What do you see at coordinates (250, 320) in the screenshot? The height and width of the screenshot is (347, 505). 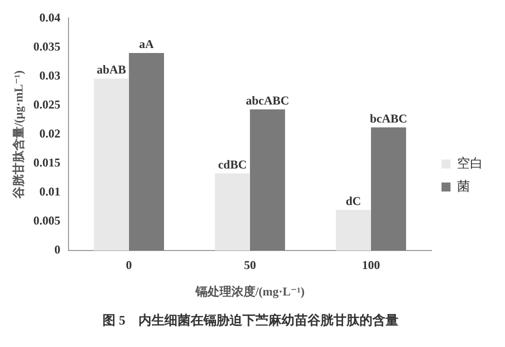 I see `text: 图 5 内生细菌在镉胁迫下苎麻幼苗谷胱甘肽的含量` at bounding box center [250, 320].